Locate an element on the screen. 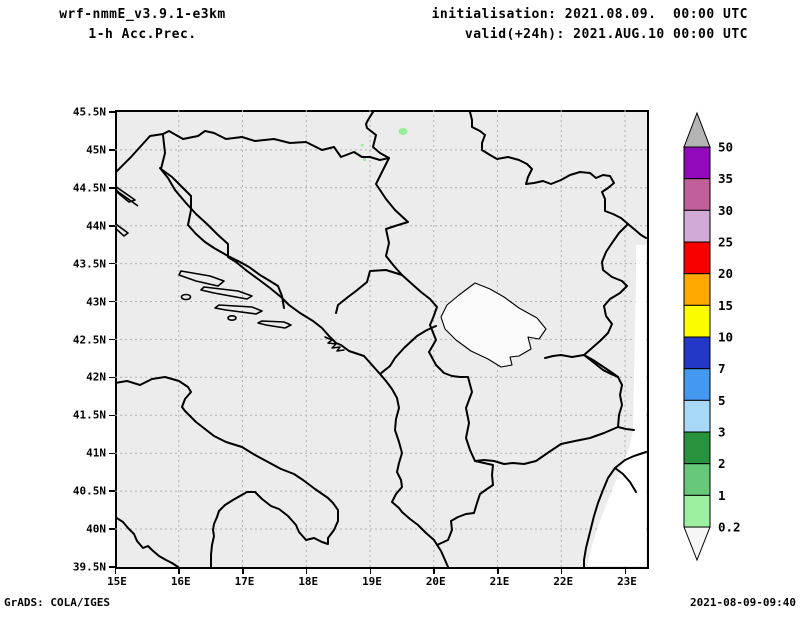 Image resolution: width=800 pixels, height=618 pixels. colorbar-level-label: 3 is located at coordinates (722, 432).